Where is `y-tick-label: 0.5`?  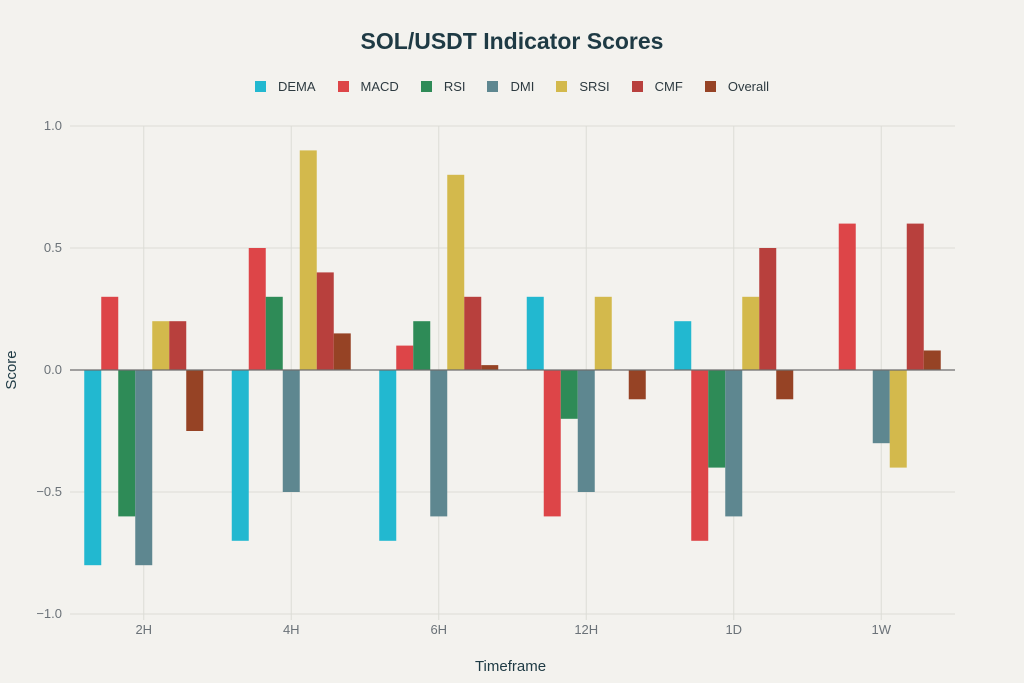 y-tick-label: 0.5 is located at coordinates (53, 247).